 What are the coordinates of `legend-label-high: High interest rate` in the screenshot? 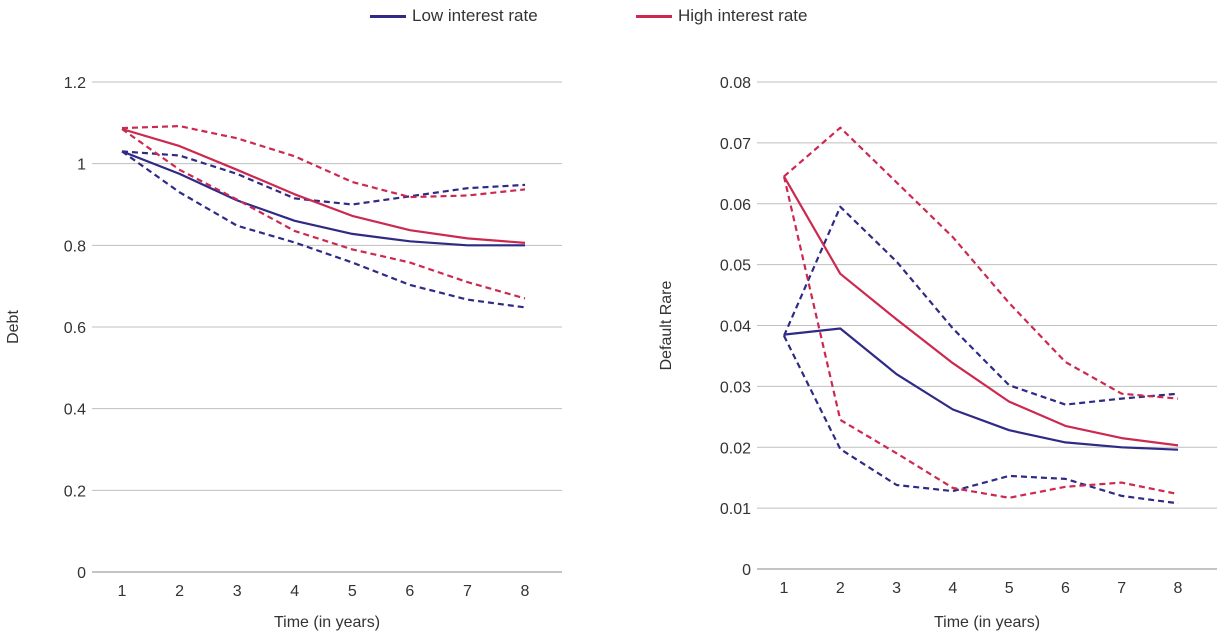 It's located at (743, 15).